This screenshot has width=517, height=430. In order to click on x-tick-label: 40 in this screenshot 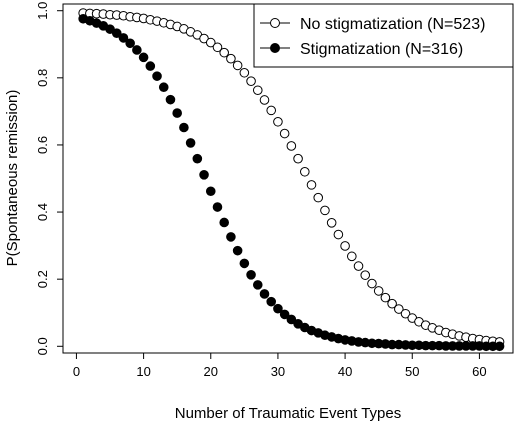, I will do `click(345, 371)`.